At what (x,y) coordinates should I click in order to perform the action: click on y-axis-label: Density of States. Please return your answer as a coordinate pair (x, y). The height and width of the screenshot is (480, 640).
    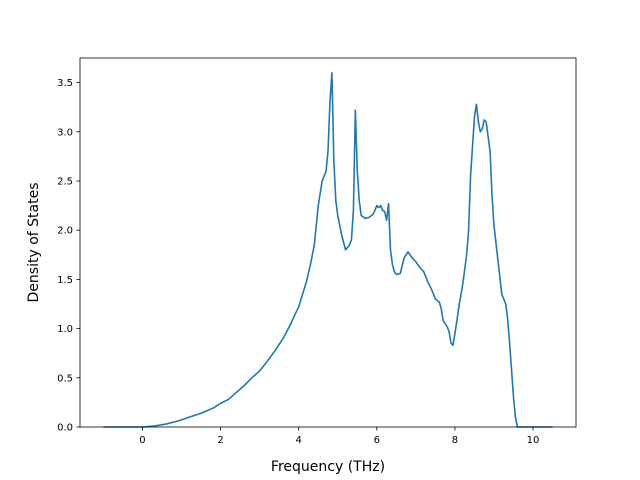
    Looking at the image, I should click on (34, 243).